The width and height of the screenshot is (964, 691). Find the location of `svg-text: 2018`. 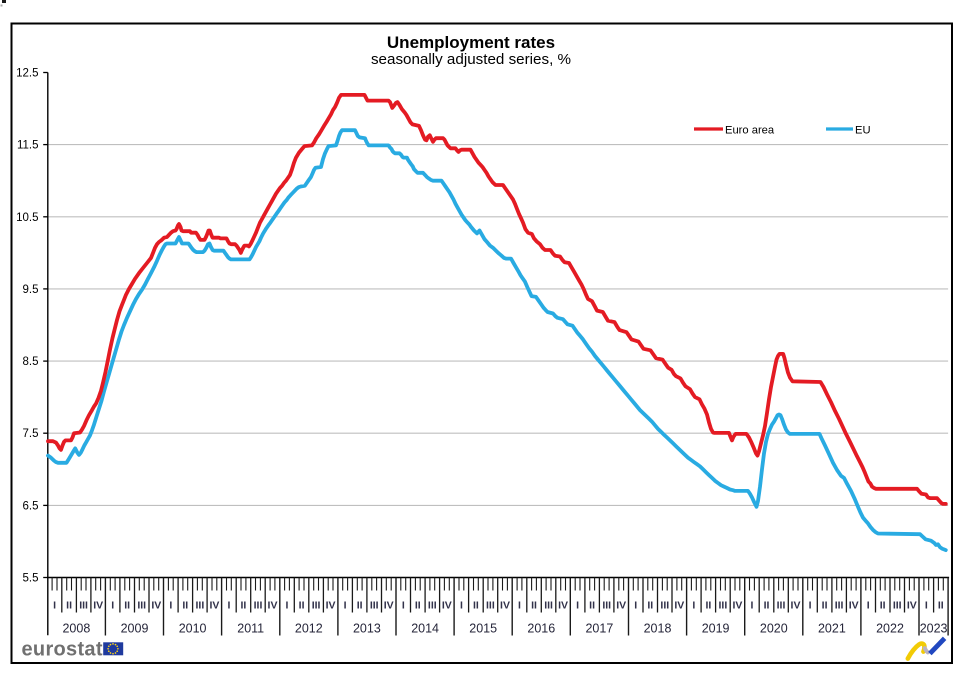

svg-text: 2018 is located at coordinates (658, 629).